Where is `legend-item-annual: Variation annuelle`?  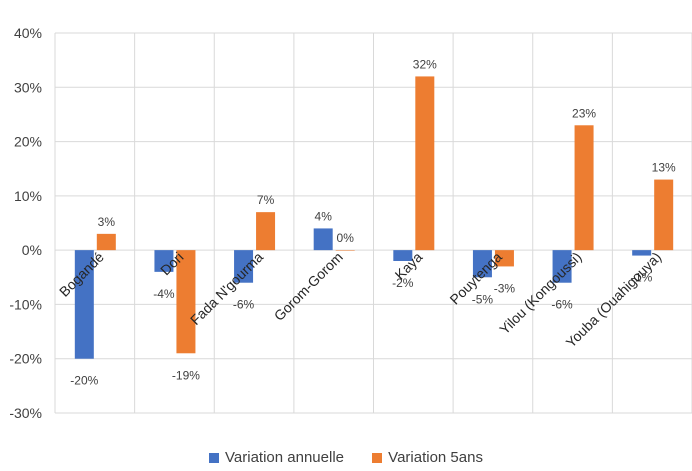
legend-item-annual: Variation annuelle is located at coordinates (276, 457).